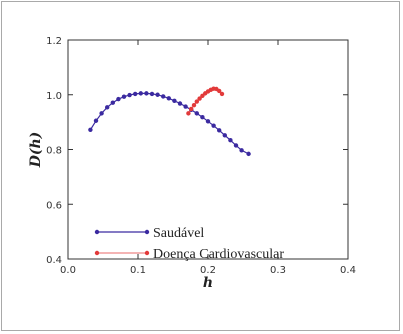 The image size is (403, 334). What do you see at coordinates (68, 270) in the screenshot?
I see `x-tick-label: 0.0` at bounding box center [68, 270].